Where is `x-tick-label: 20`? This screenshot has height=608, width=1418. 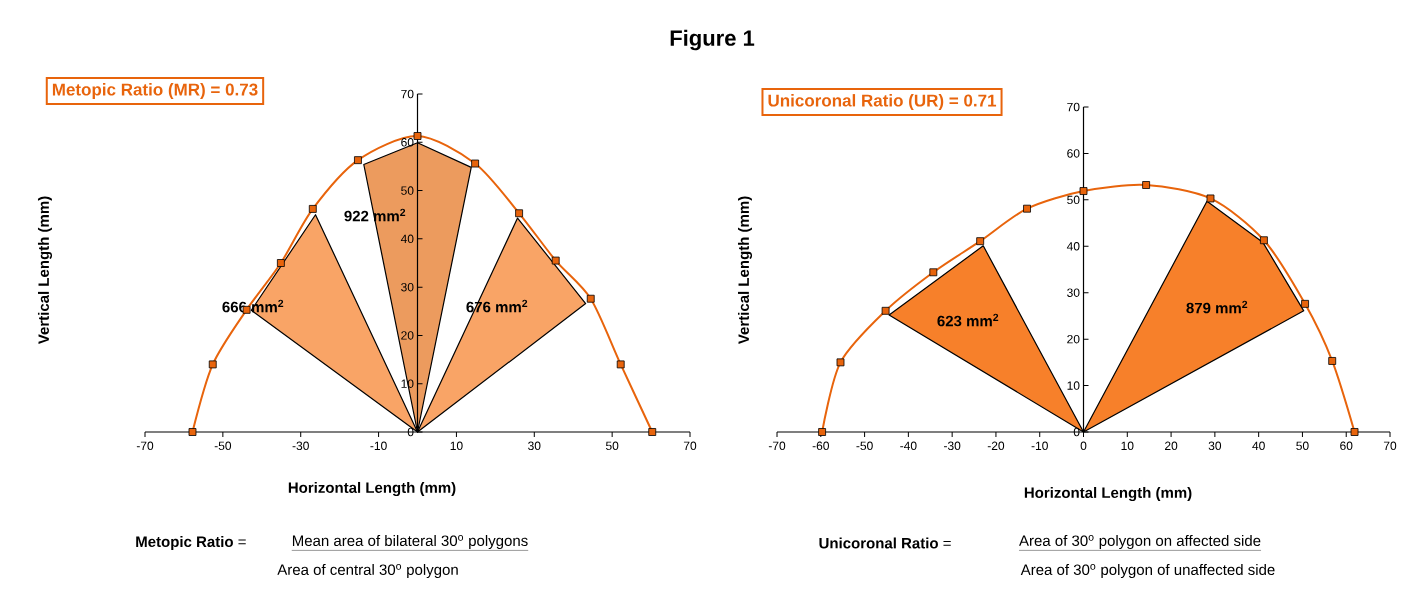 x-tick-label: 20 is located at coordinates (1171, 446).